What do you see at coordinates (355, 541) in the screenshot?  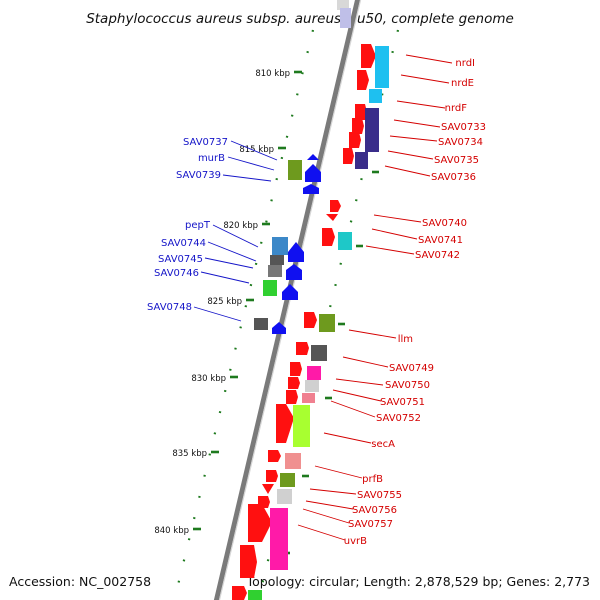 I see `gene-label: uvrB` at bounding box center [355, 541].